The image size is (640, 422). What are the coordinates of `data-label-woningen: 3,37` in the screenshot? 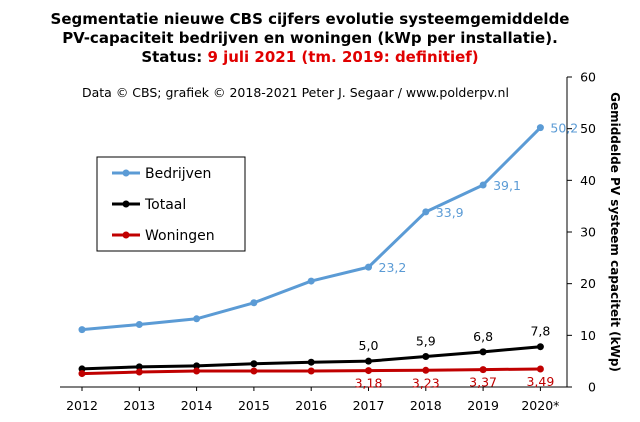 It's located at (483, 382).